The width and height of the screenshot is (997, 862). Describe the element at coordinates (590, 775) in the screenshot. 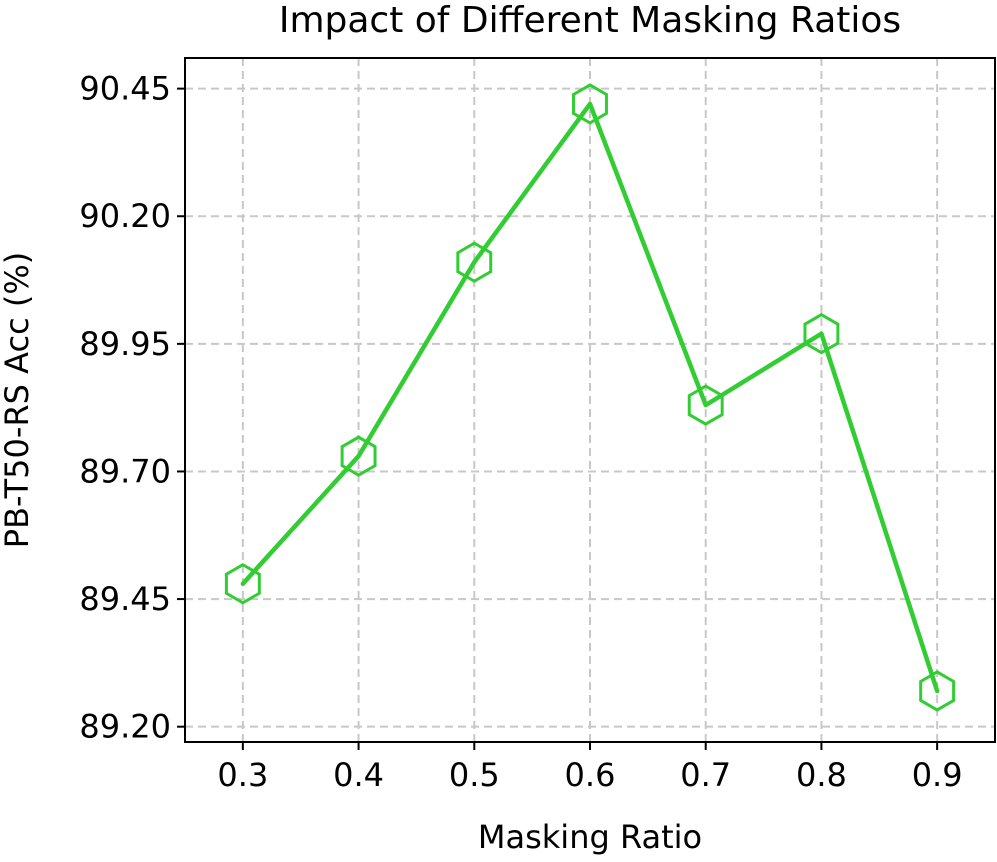

I see `x-tick-label: 0.6` at that location.